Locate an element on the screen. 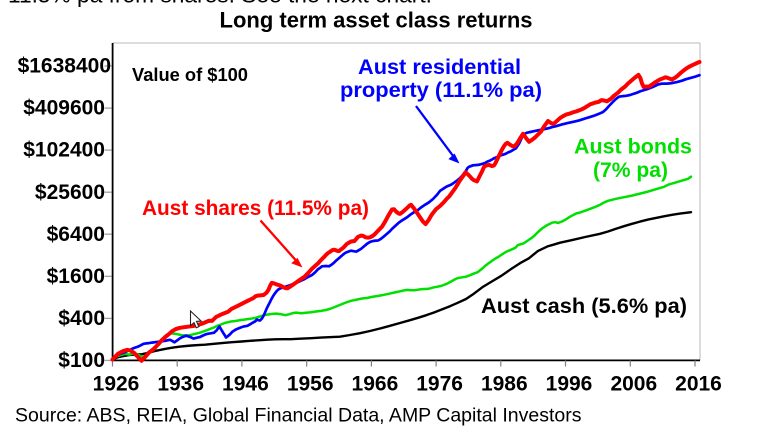 The width and height of the screenshot is (766, 438). svg-text: 1996 is located at coordinates (569, 384).